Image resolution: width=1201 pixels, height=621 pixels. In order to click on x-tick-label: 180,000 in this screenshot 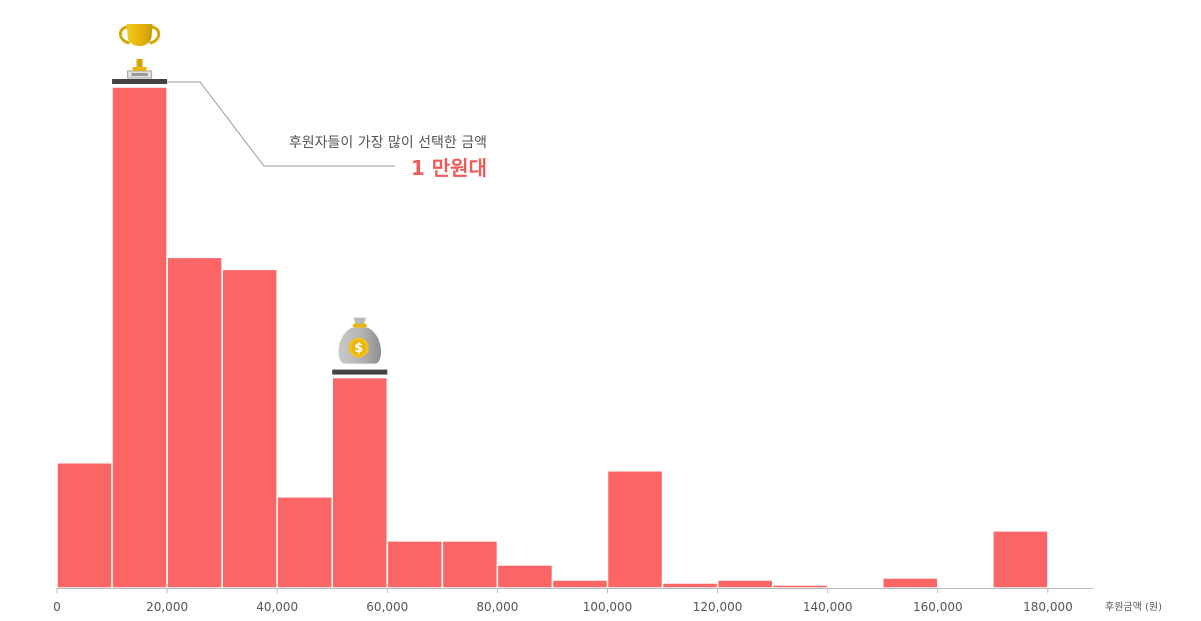, I will do `click(1048, 607)`.